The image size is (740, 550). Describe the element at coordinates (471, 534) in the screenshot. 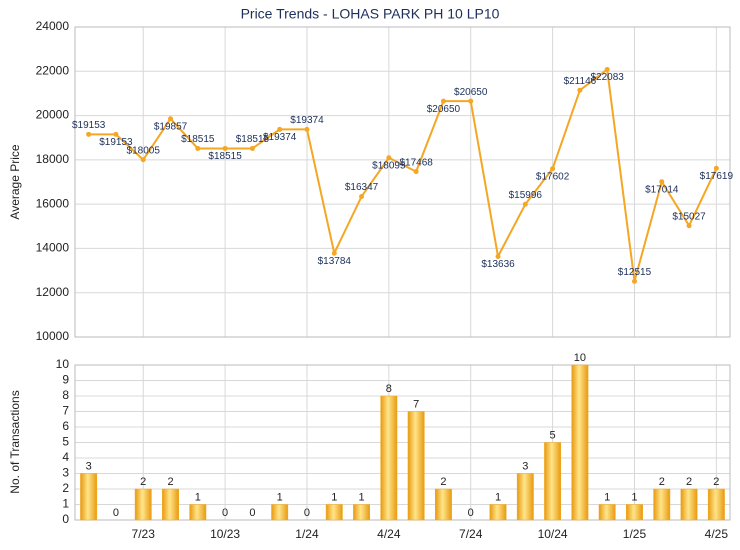

I see `x-tick-label: 7/24` at that location.